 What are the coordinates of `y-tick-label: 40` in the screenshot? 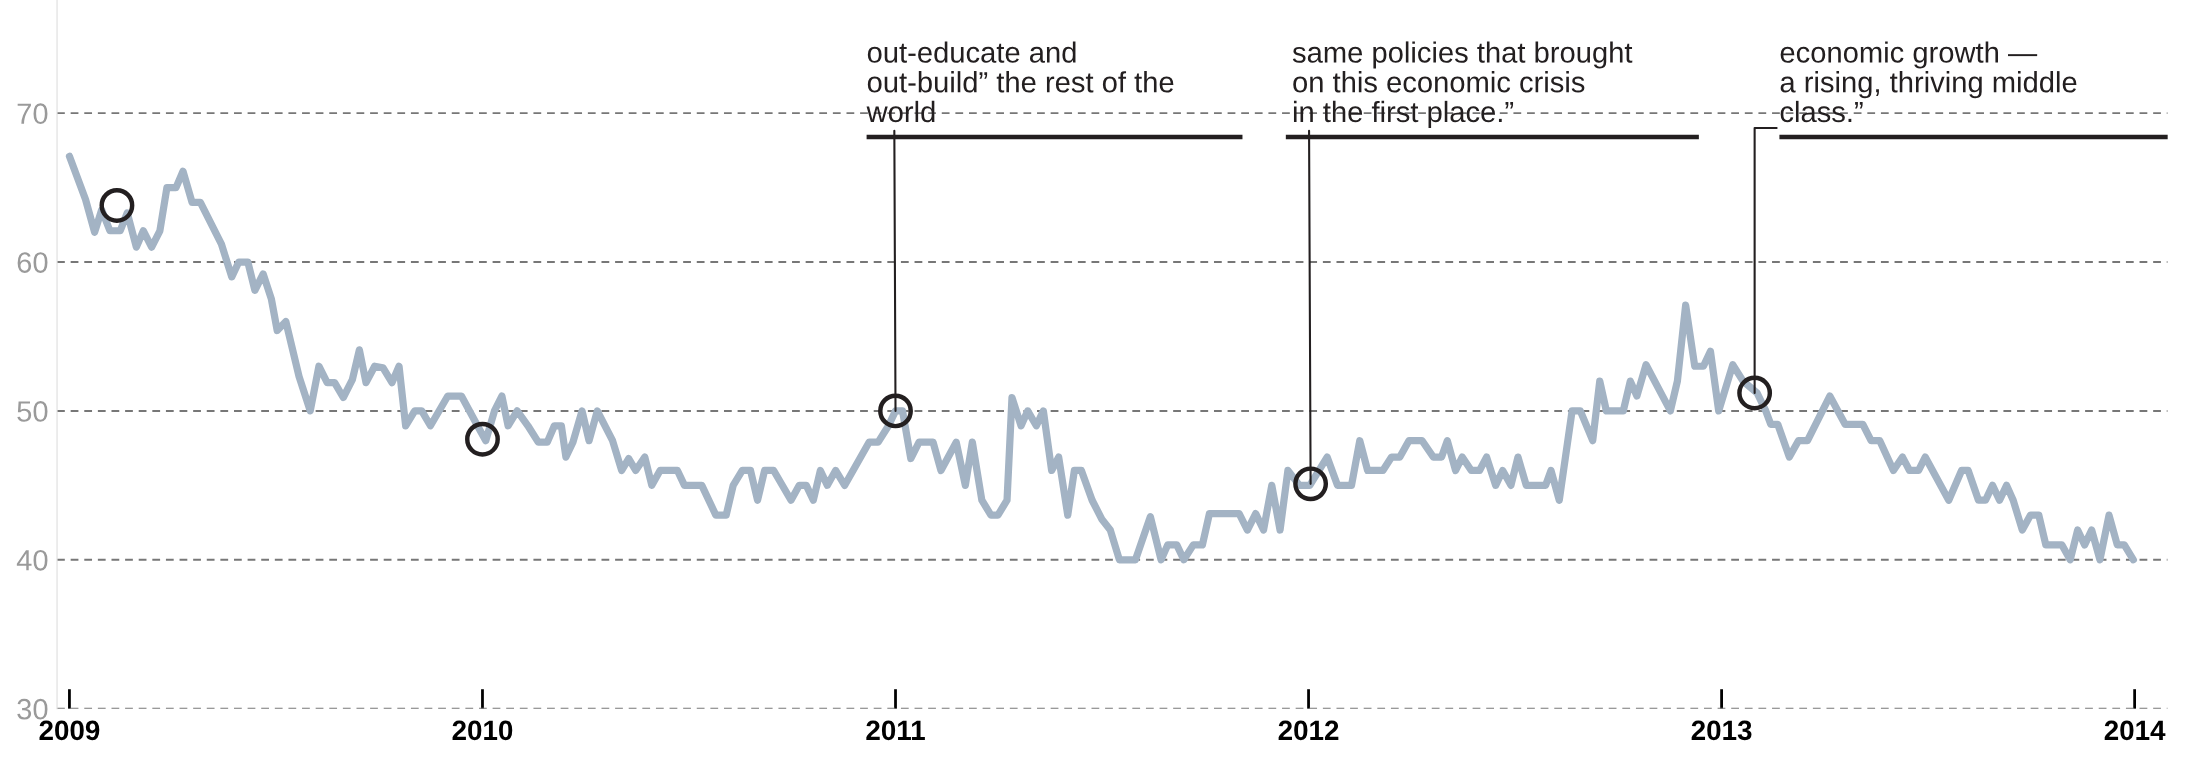 It's located at (32, 560).